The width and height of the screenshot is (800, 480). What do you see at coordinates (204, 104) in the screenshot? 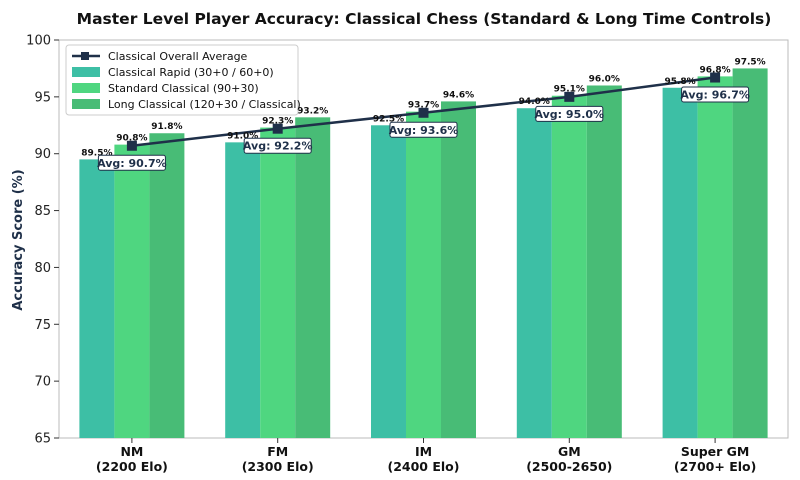
I see `legend-label: Long Classical (120+30 / Classical)` at bounding box center [204, 104].